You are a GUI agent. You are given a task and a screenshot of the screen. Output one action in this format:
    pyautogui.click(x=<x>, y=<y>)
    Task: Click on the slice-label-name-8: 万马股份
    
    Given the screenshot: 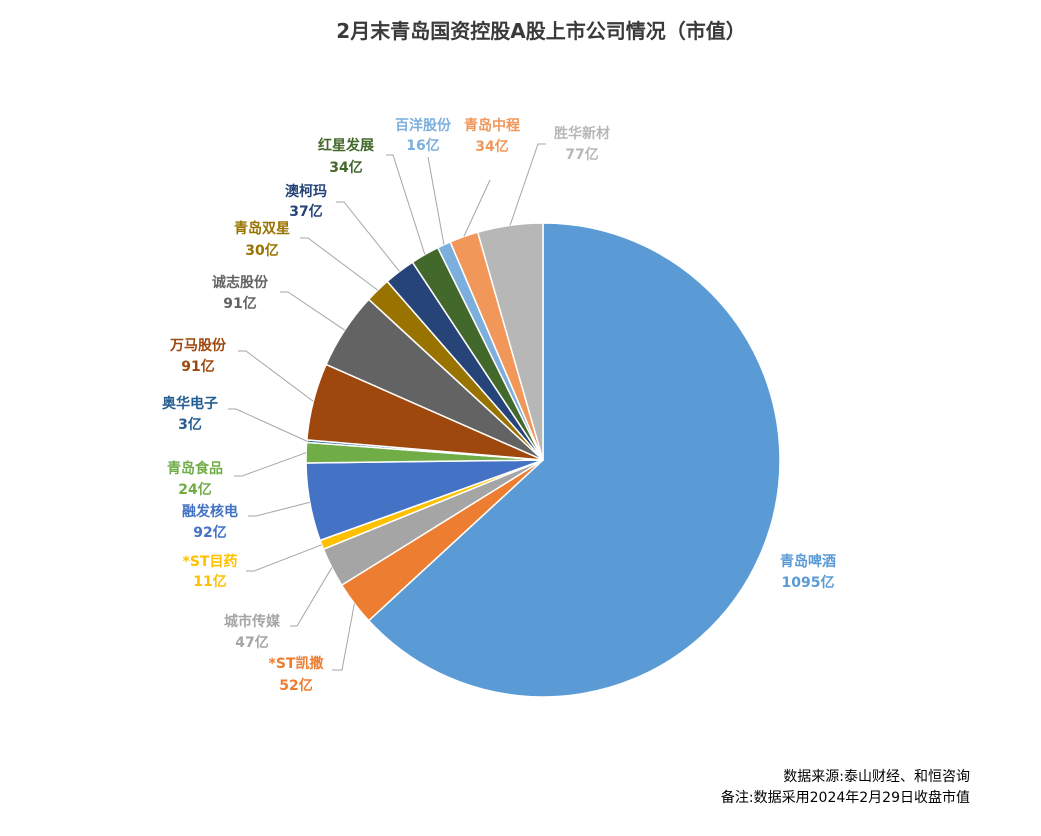 What is the action you would take?
    pyautogui.click(x=198, y=345)
    